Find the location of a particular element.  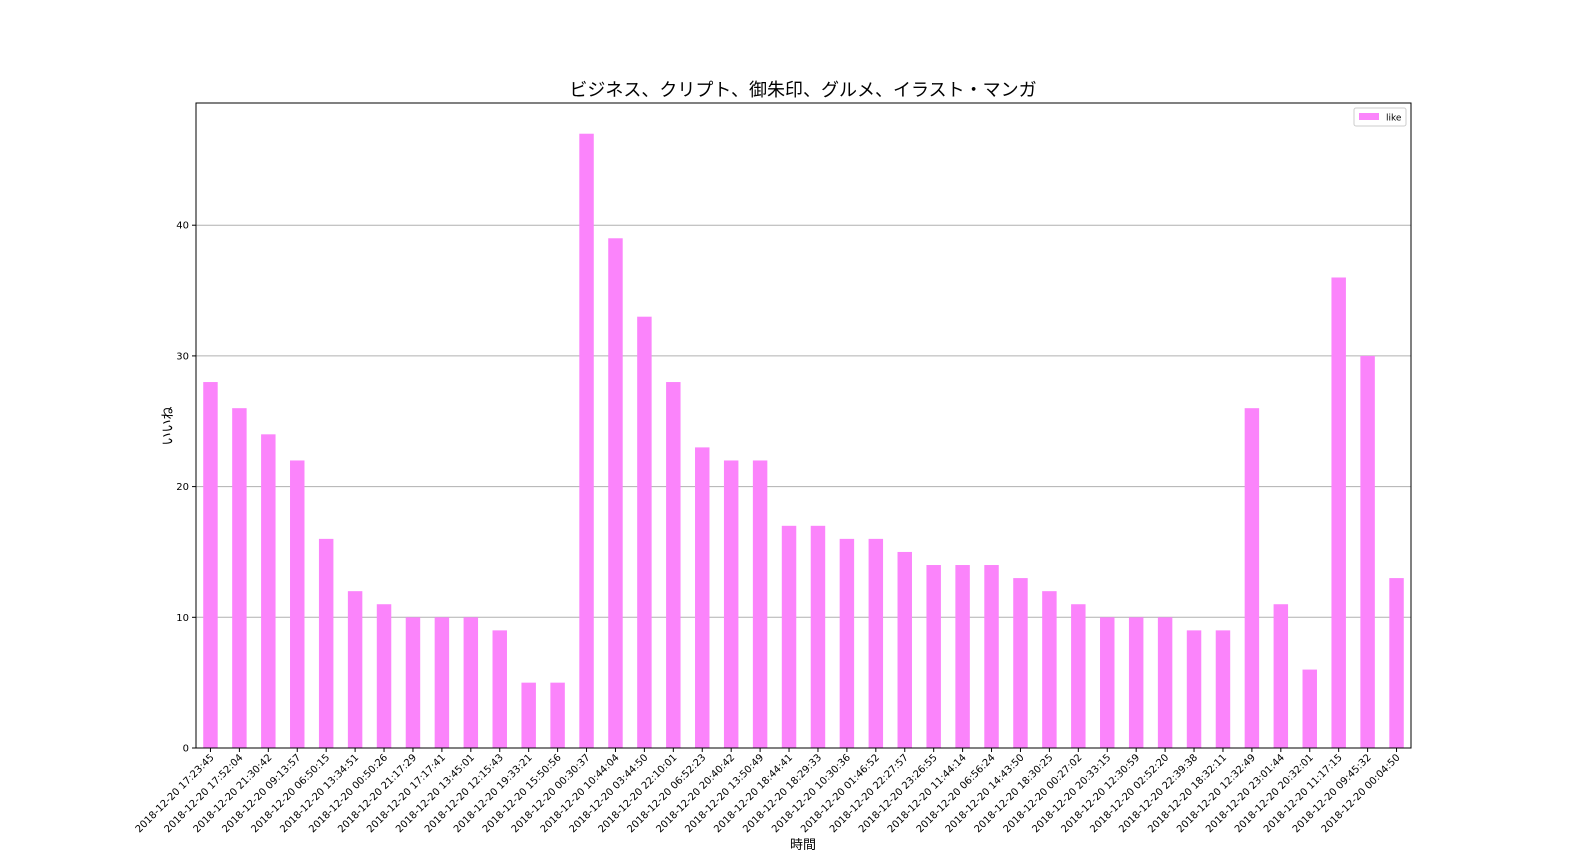

y-tick-label: 20 is located at coordinates (182, 487).